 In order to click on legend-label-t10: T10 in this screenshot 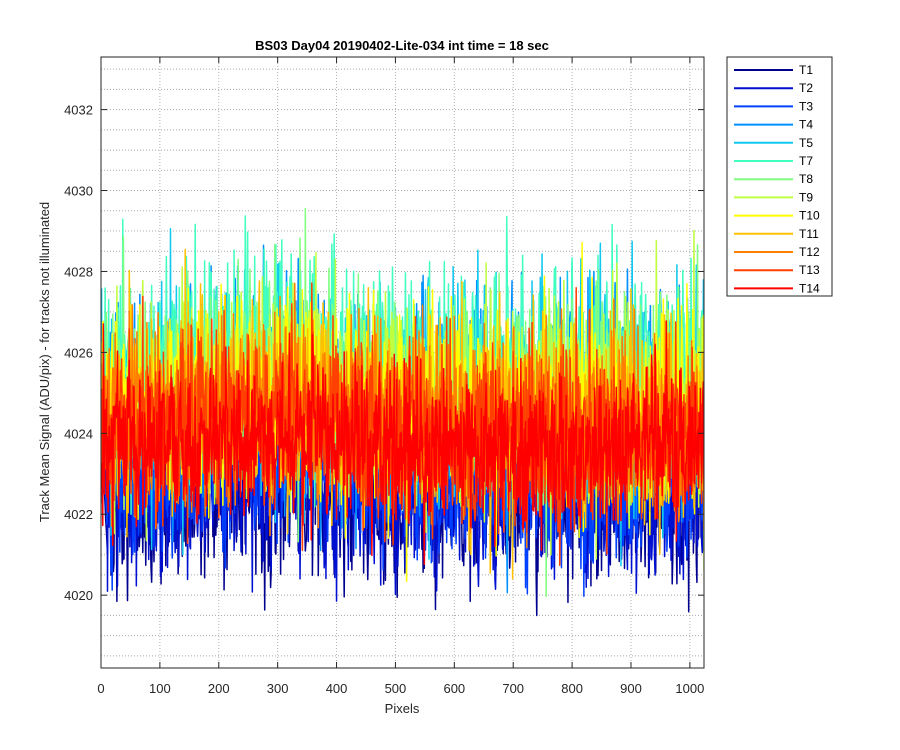, I will do `click(809, 216)`.